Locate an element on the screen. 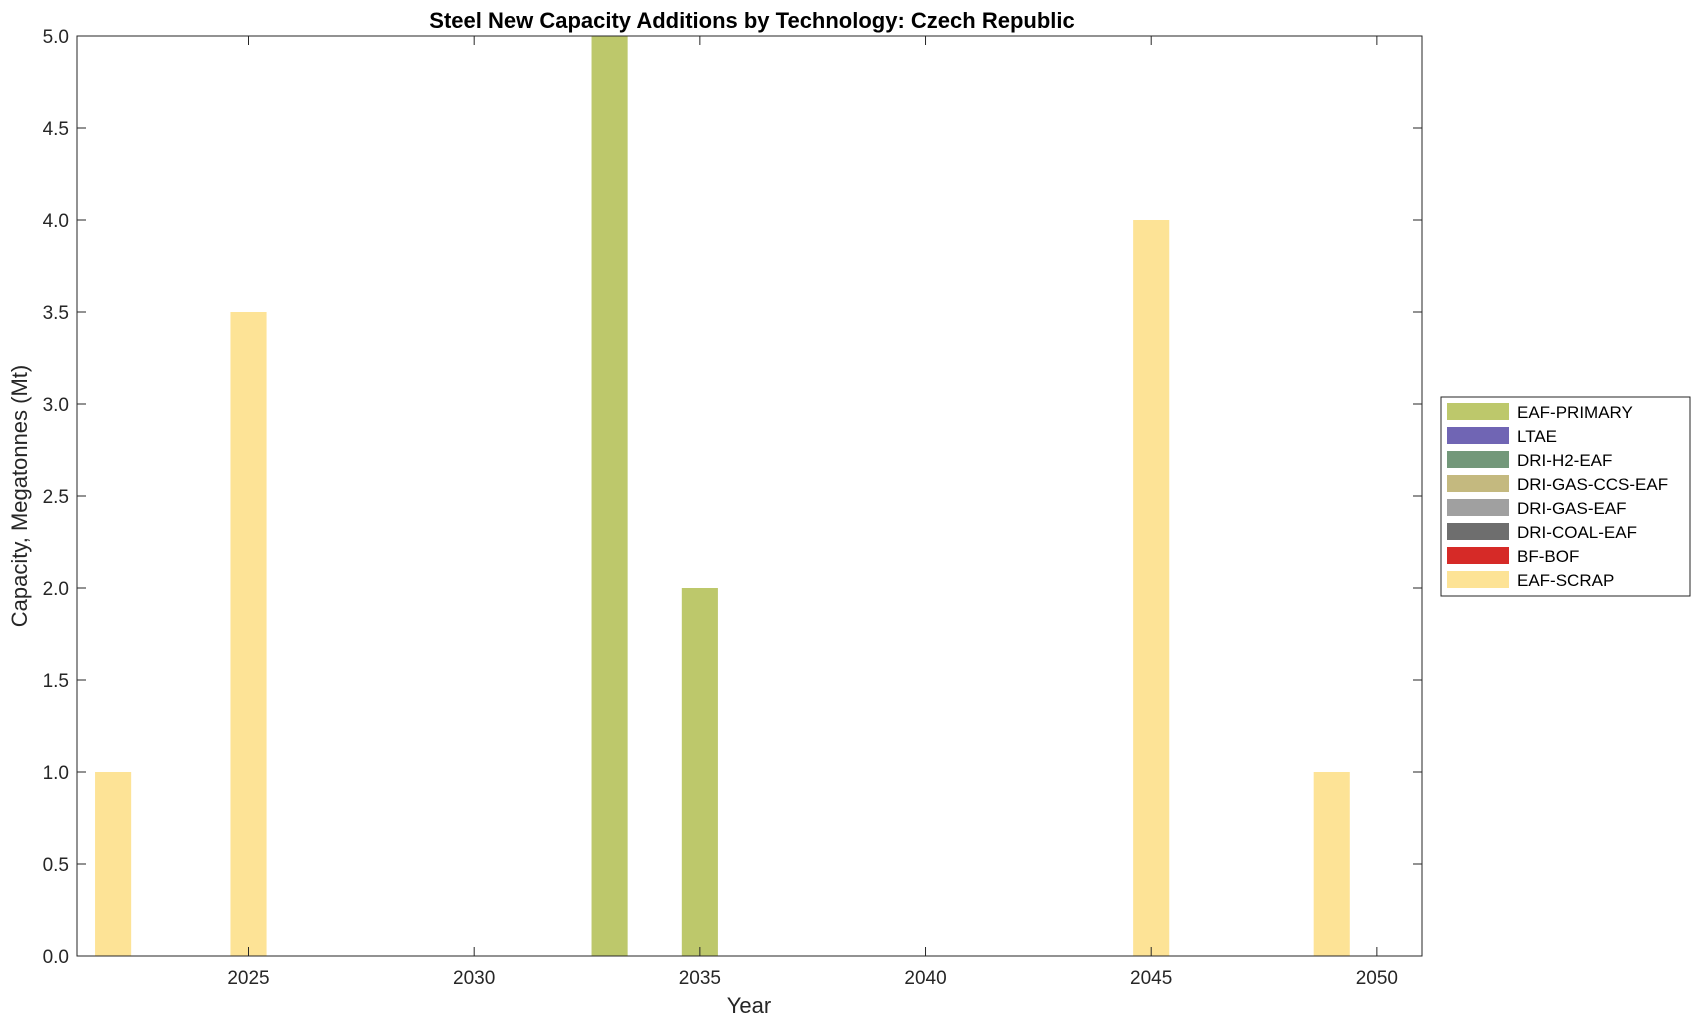 Image resolution: width=1696 pixels, height=1021 pixels. legend-swatch-ltae is located at coordinates (1478, 435).